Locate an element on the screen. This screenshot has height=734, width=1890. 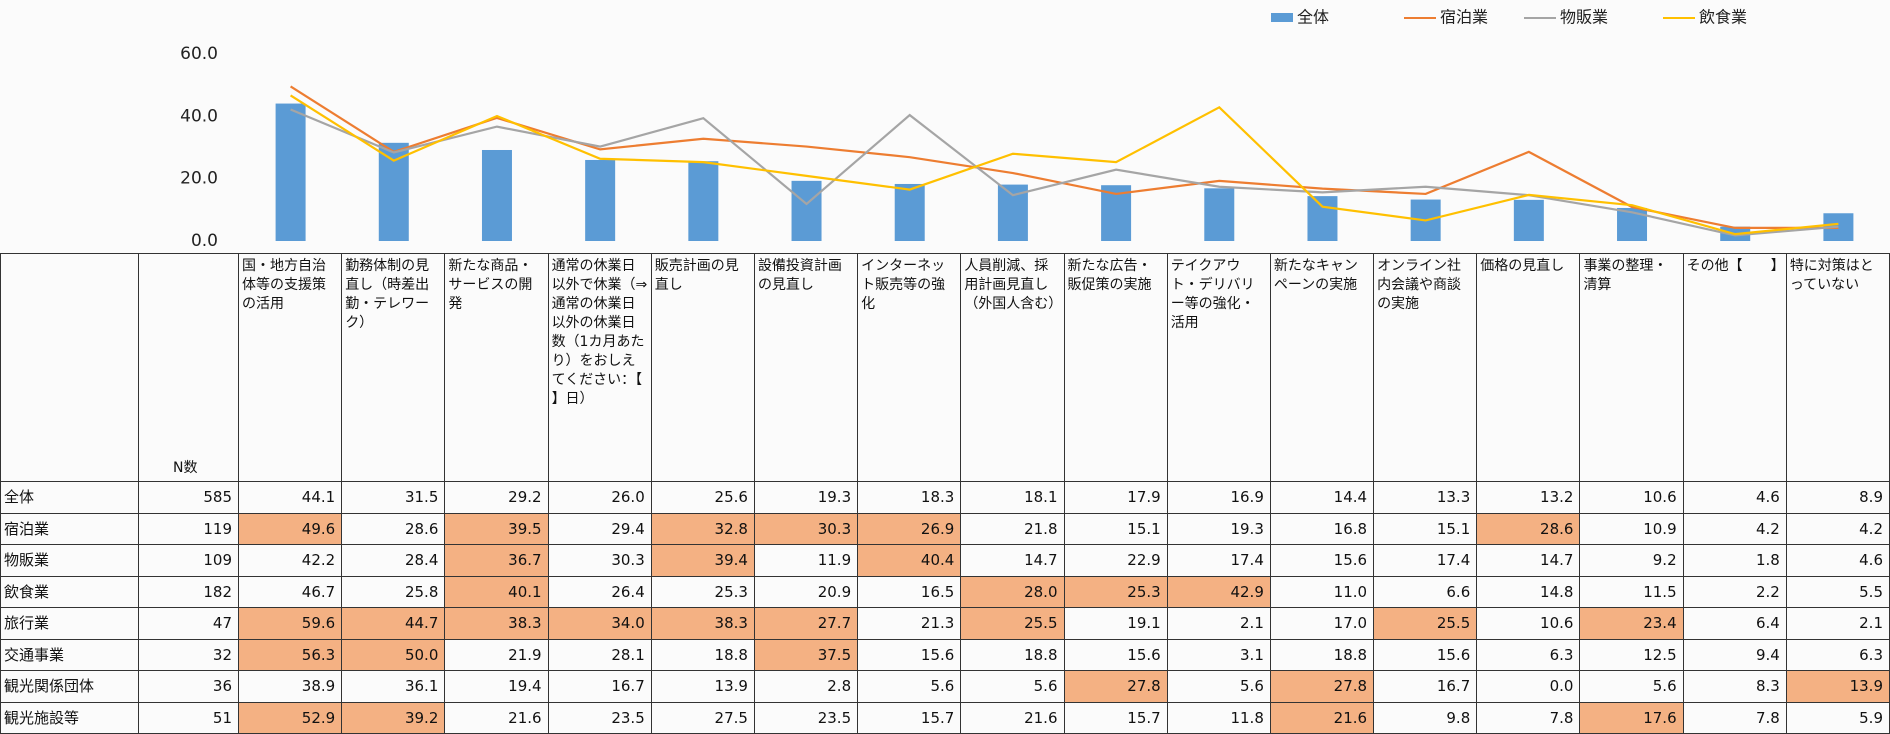
column-header: 新たなキャンペーンの実施 is located at coordinates (1322, 367).